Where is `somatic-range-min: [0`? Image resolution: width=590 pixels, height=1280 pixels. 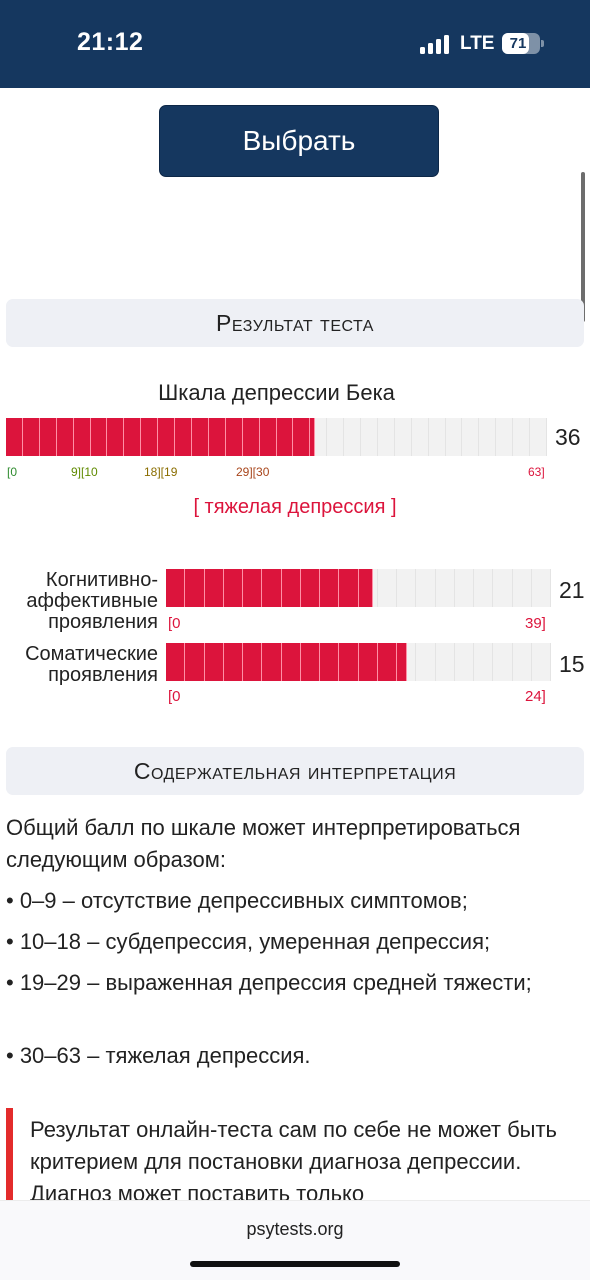 somatic-range-min: [0 is located at coordinates (174, 696).